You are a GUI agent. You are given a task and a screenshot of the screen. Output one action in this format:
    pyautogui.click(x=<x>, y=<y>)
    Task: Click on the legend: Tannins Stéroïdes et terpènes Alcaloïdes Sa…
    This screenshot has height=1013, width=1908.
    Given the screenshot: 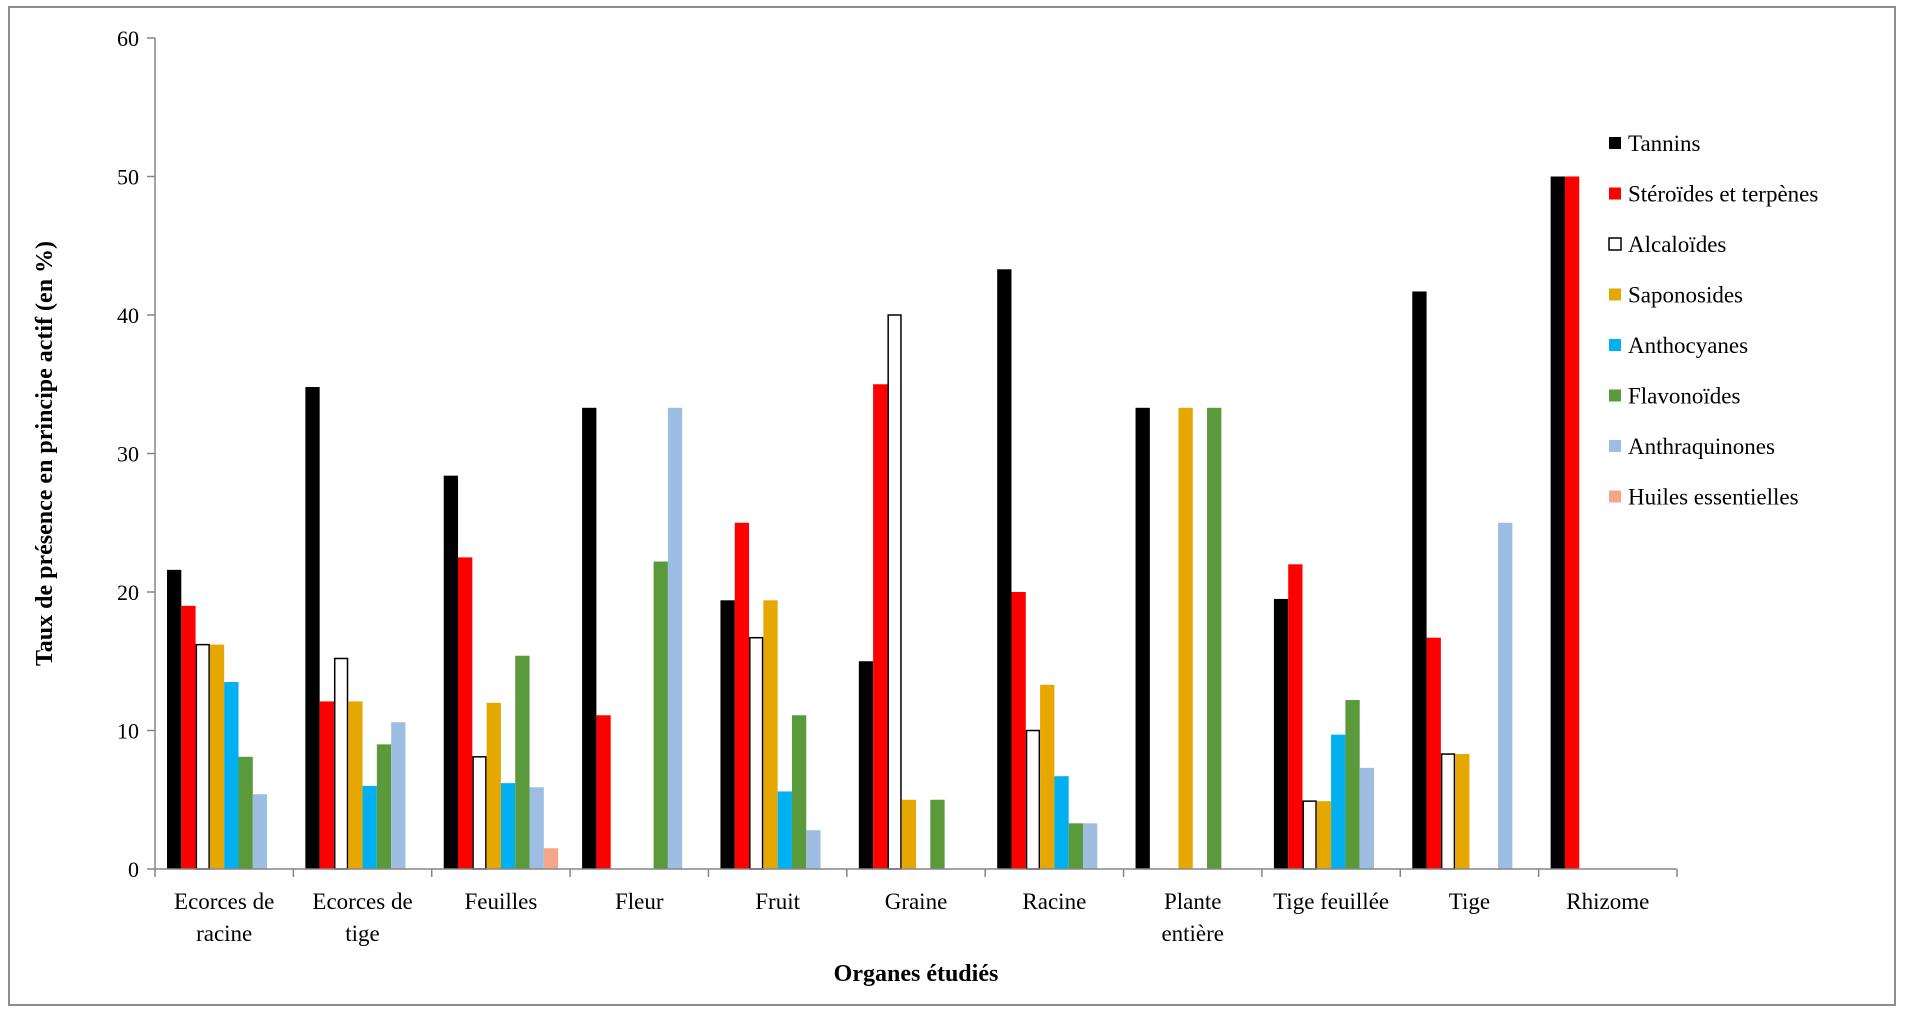 What is the action you would take?
    pyautogui.click(x=1713, y=320)
    